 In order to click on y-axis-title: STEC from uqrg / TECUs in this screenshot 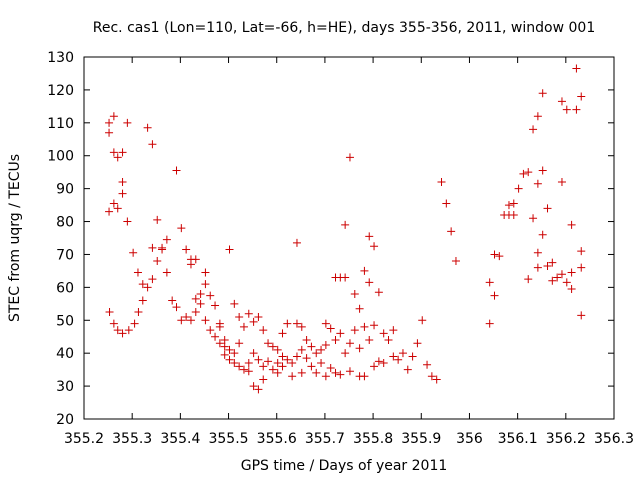, I will do `click(15, 238)`.